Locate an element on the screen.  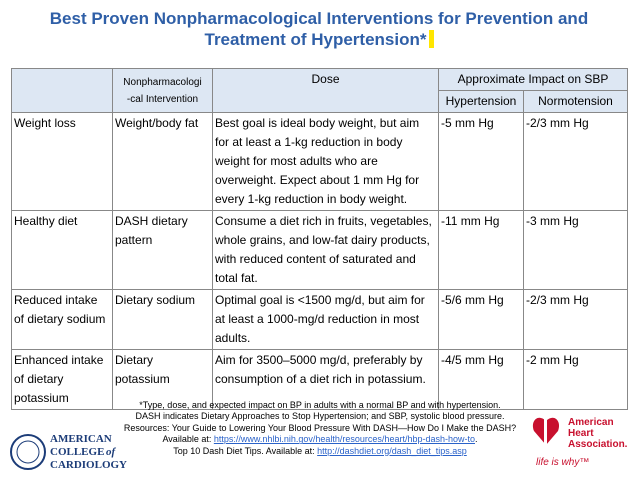
acc-seal is located at coordinates (28, 452).